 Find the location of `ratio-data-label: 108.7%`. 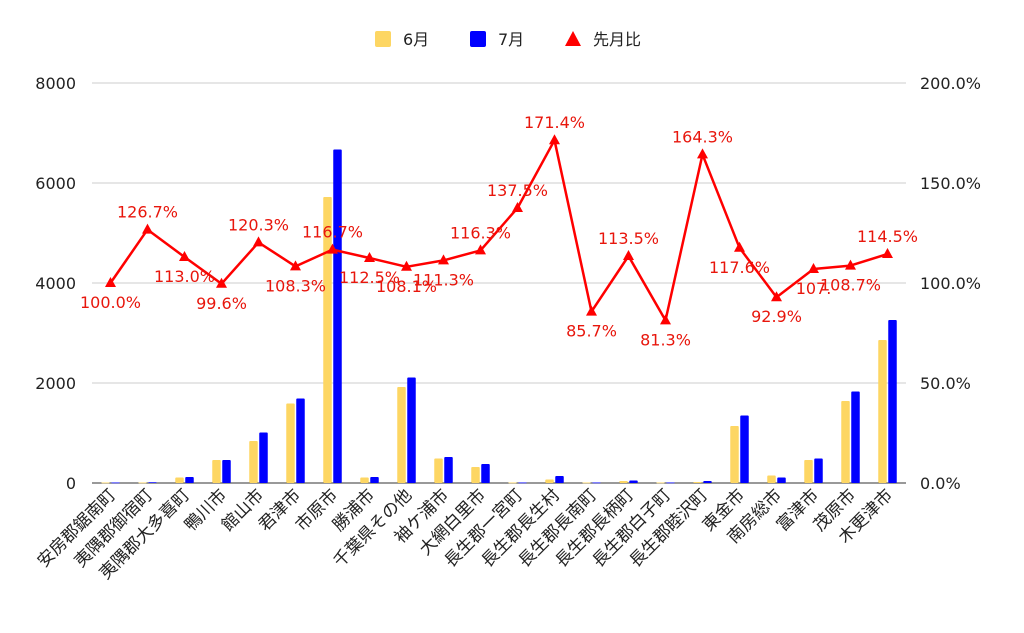

ratio-data-label: 108.7% is located at coordinates (850, 285).